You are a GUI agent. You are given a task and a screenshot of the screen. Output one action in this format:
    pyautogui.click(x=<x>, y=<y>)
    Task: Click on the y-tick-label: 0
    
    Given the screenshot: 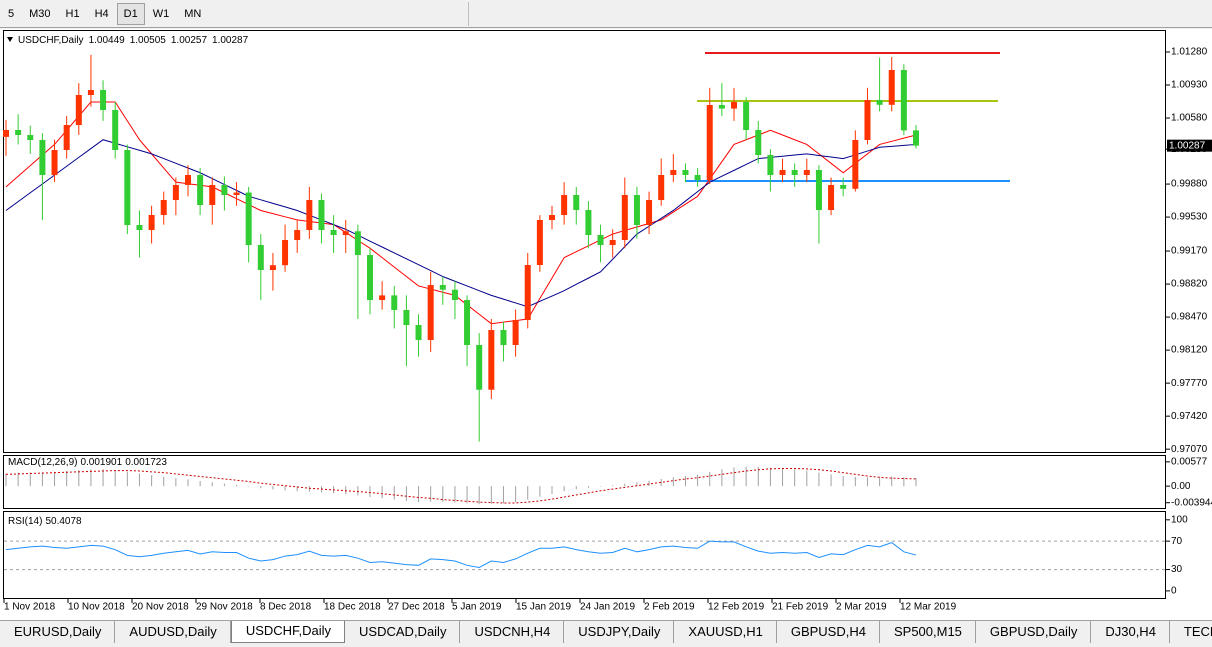 What is the action you would take?
    pyautogui.click(x=1174, y=591)
    